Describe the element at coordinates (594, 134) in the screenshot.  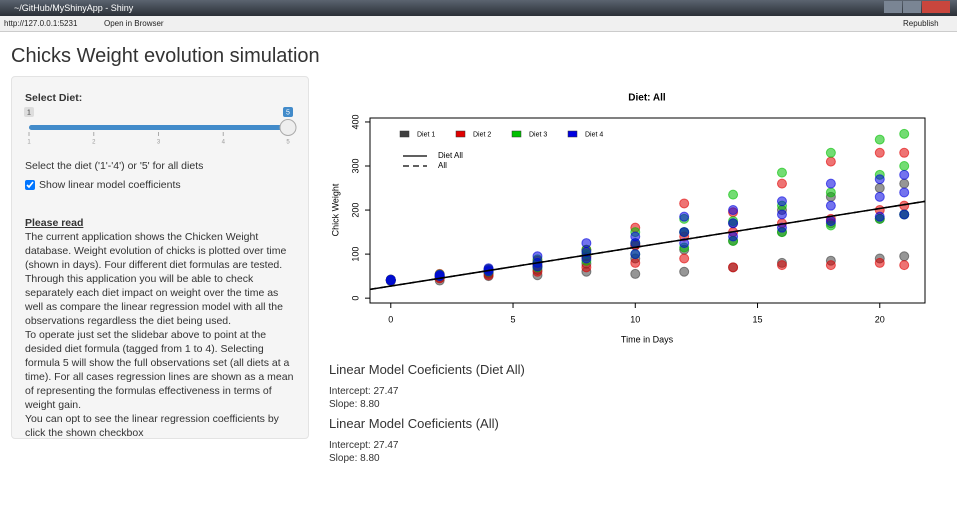
I see `legend-label: Diet 4` at that location.